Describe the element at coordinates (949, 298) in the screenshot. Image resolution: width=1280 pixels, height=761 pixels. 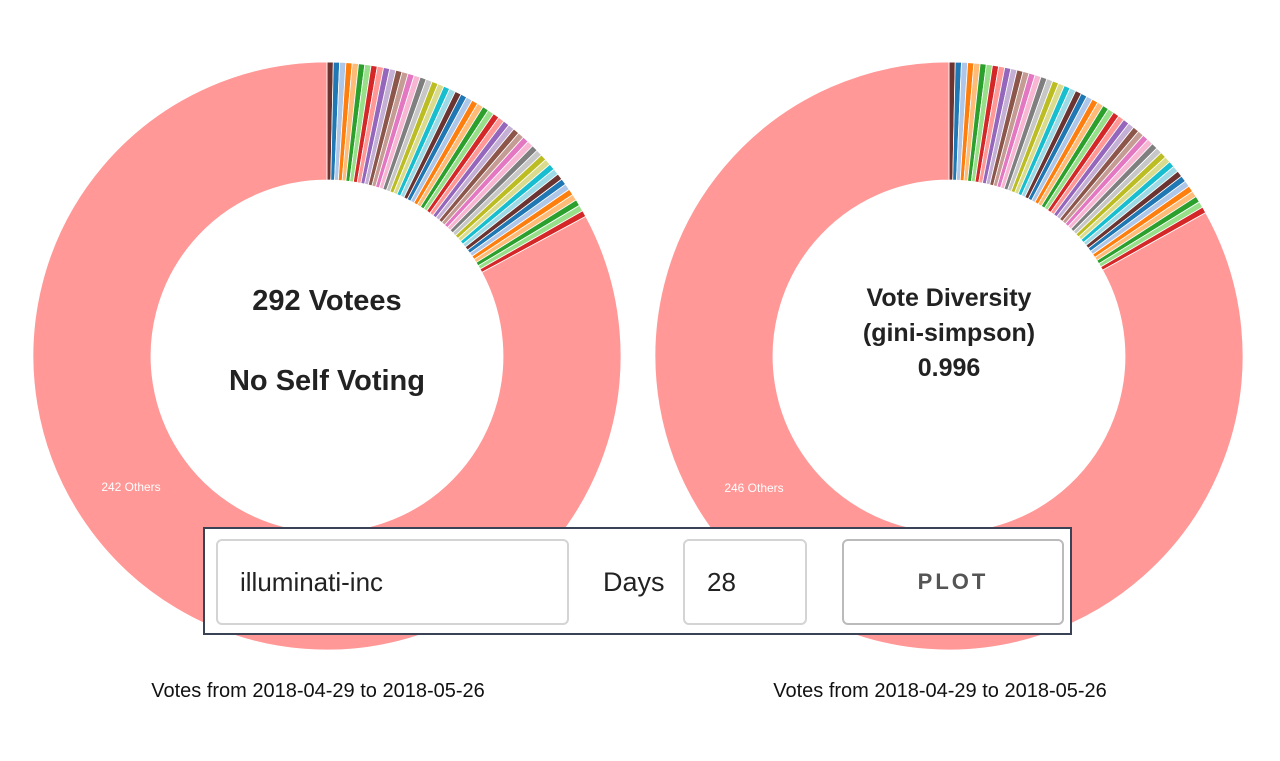
I see `chart-title-line-1: Vote Diversity` at that location.